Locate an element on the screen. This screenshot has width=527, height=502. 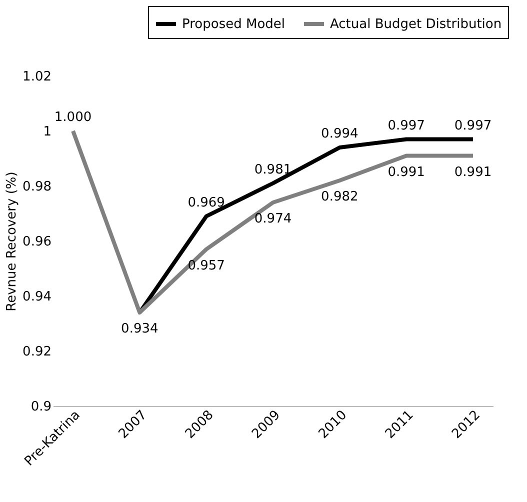
y-tick-label: 1.02 is located at coordinates (37, 77).